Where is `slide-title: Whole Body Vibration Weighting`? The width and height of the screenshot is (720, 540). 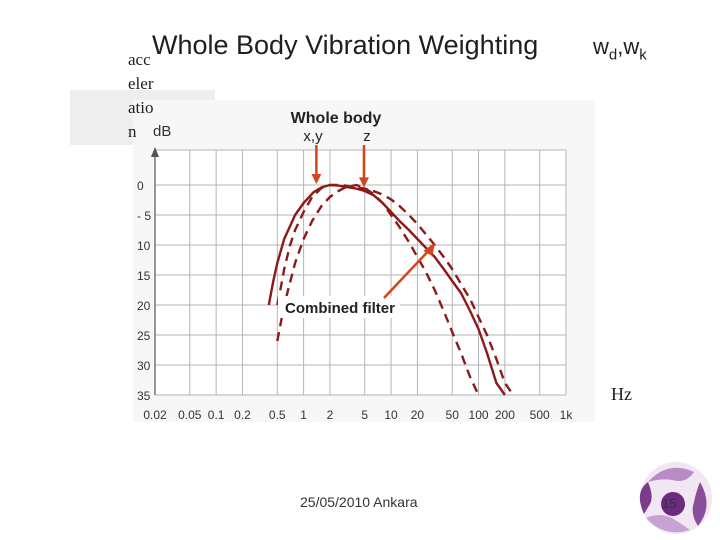 slide-title: Whole Body Vibration Weighting is located at coordinates (345, 45).